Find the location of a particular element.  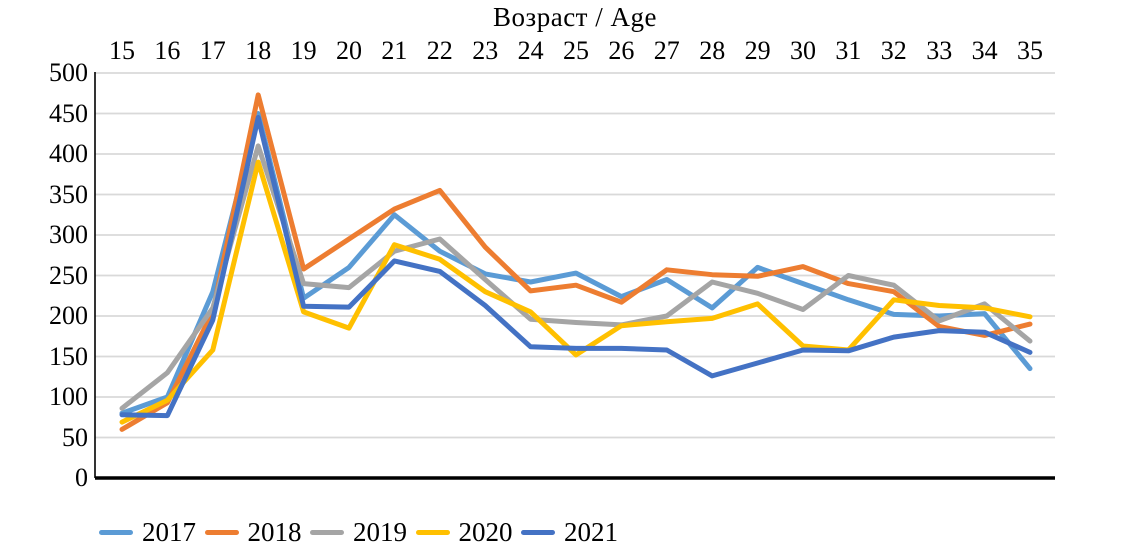

x-tick-label: 21 is located at coordinates (394, 50).